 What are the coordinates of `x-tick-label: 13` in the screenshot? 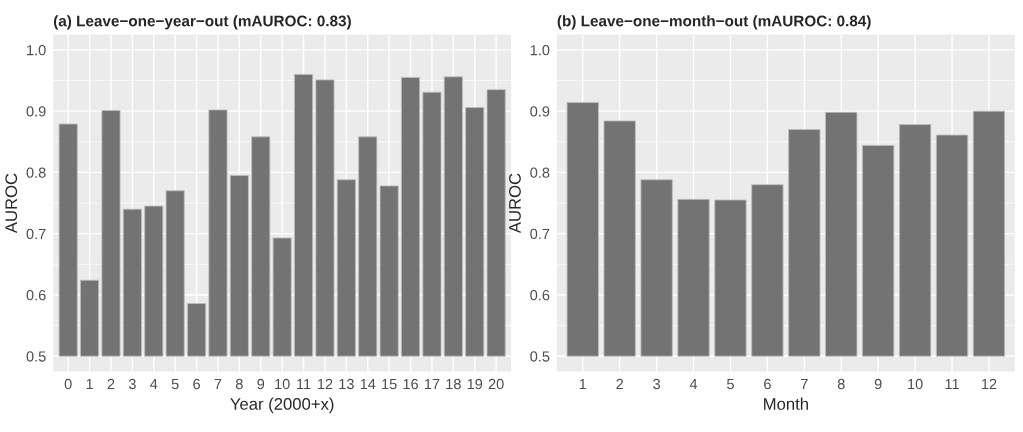 It's located at (346, 384).